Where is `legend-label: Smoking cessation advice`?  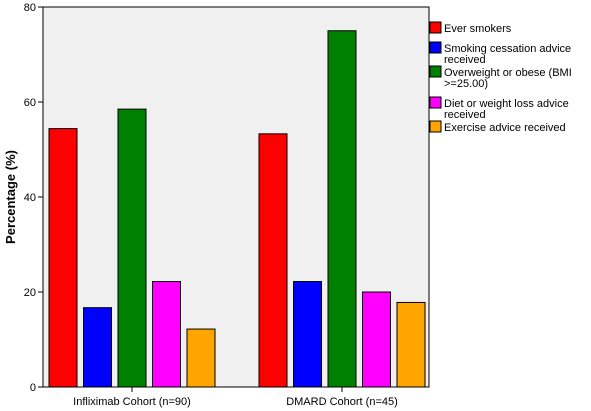
legend-label: Smoking cessation advice is located at coordinates (507, 49).